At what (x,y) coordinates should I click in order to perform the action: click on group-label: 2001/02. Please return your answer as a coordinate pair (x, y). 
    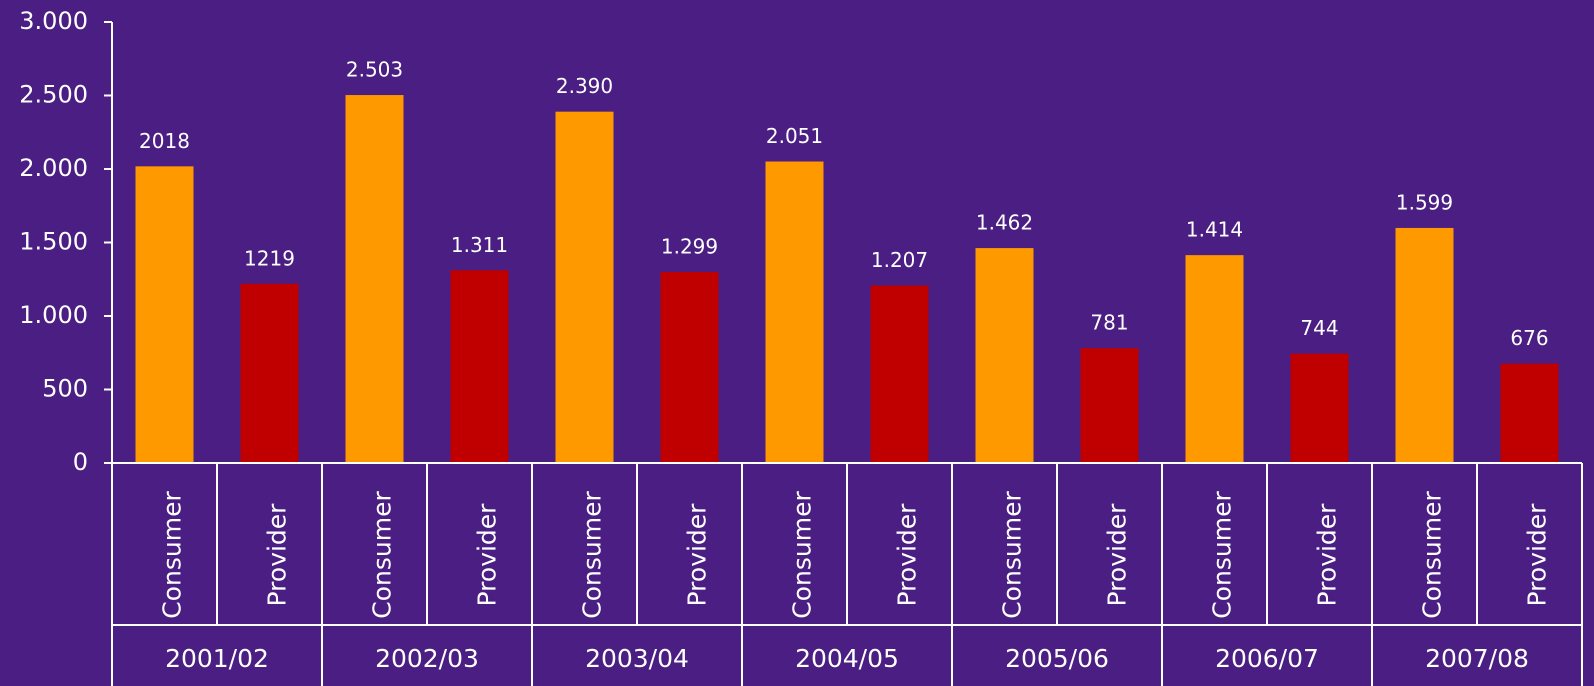
    Looking at the image, I should click on (217, 658).